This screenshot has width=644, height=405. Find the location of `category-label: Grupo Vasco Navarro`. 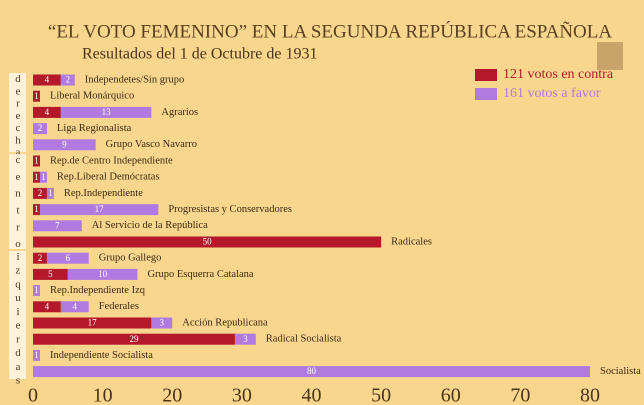

category-label: Grupo Vasco Navarro is located at coordinates (151, 144).